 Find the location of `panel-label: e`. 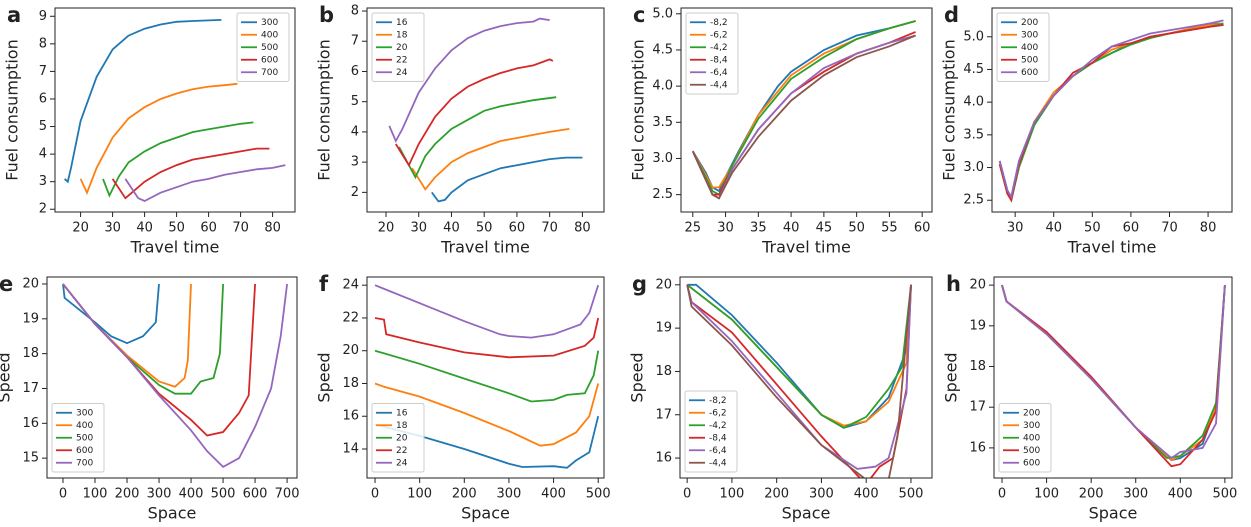

panel-label: e is located at coordinates (6, 284).